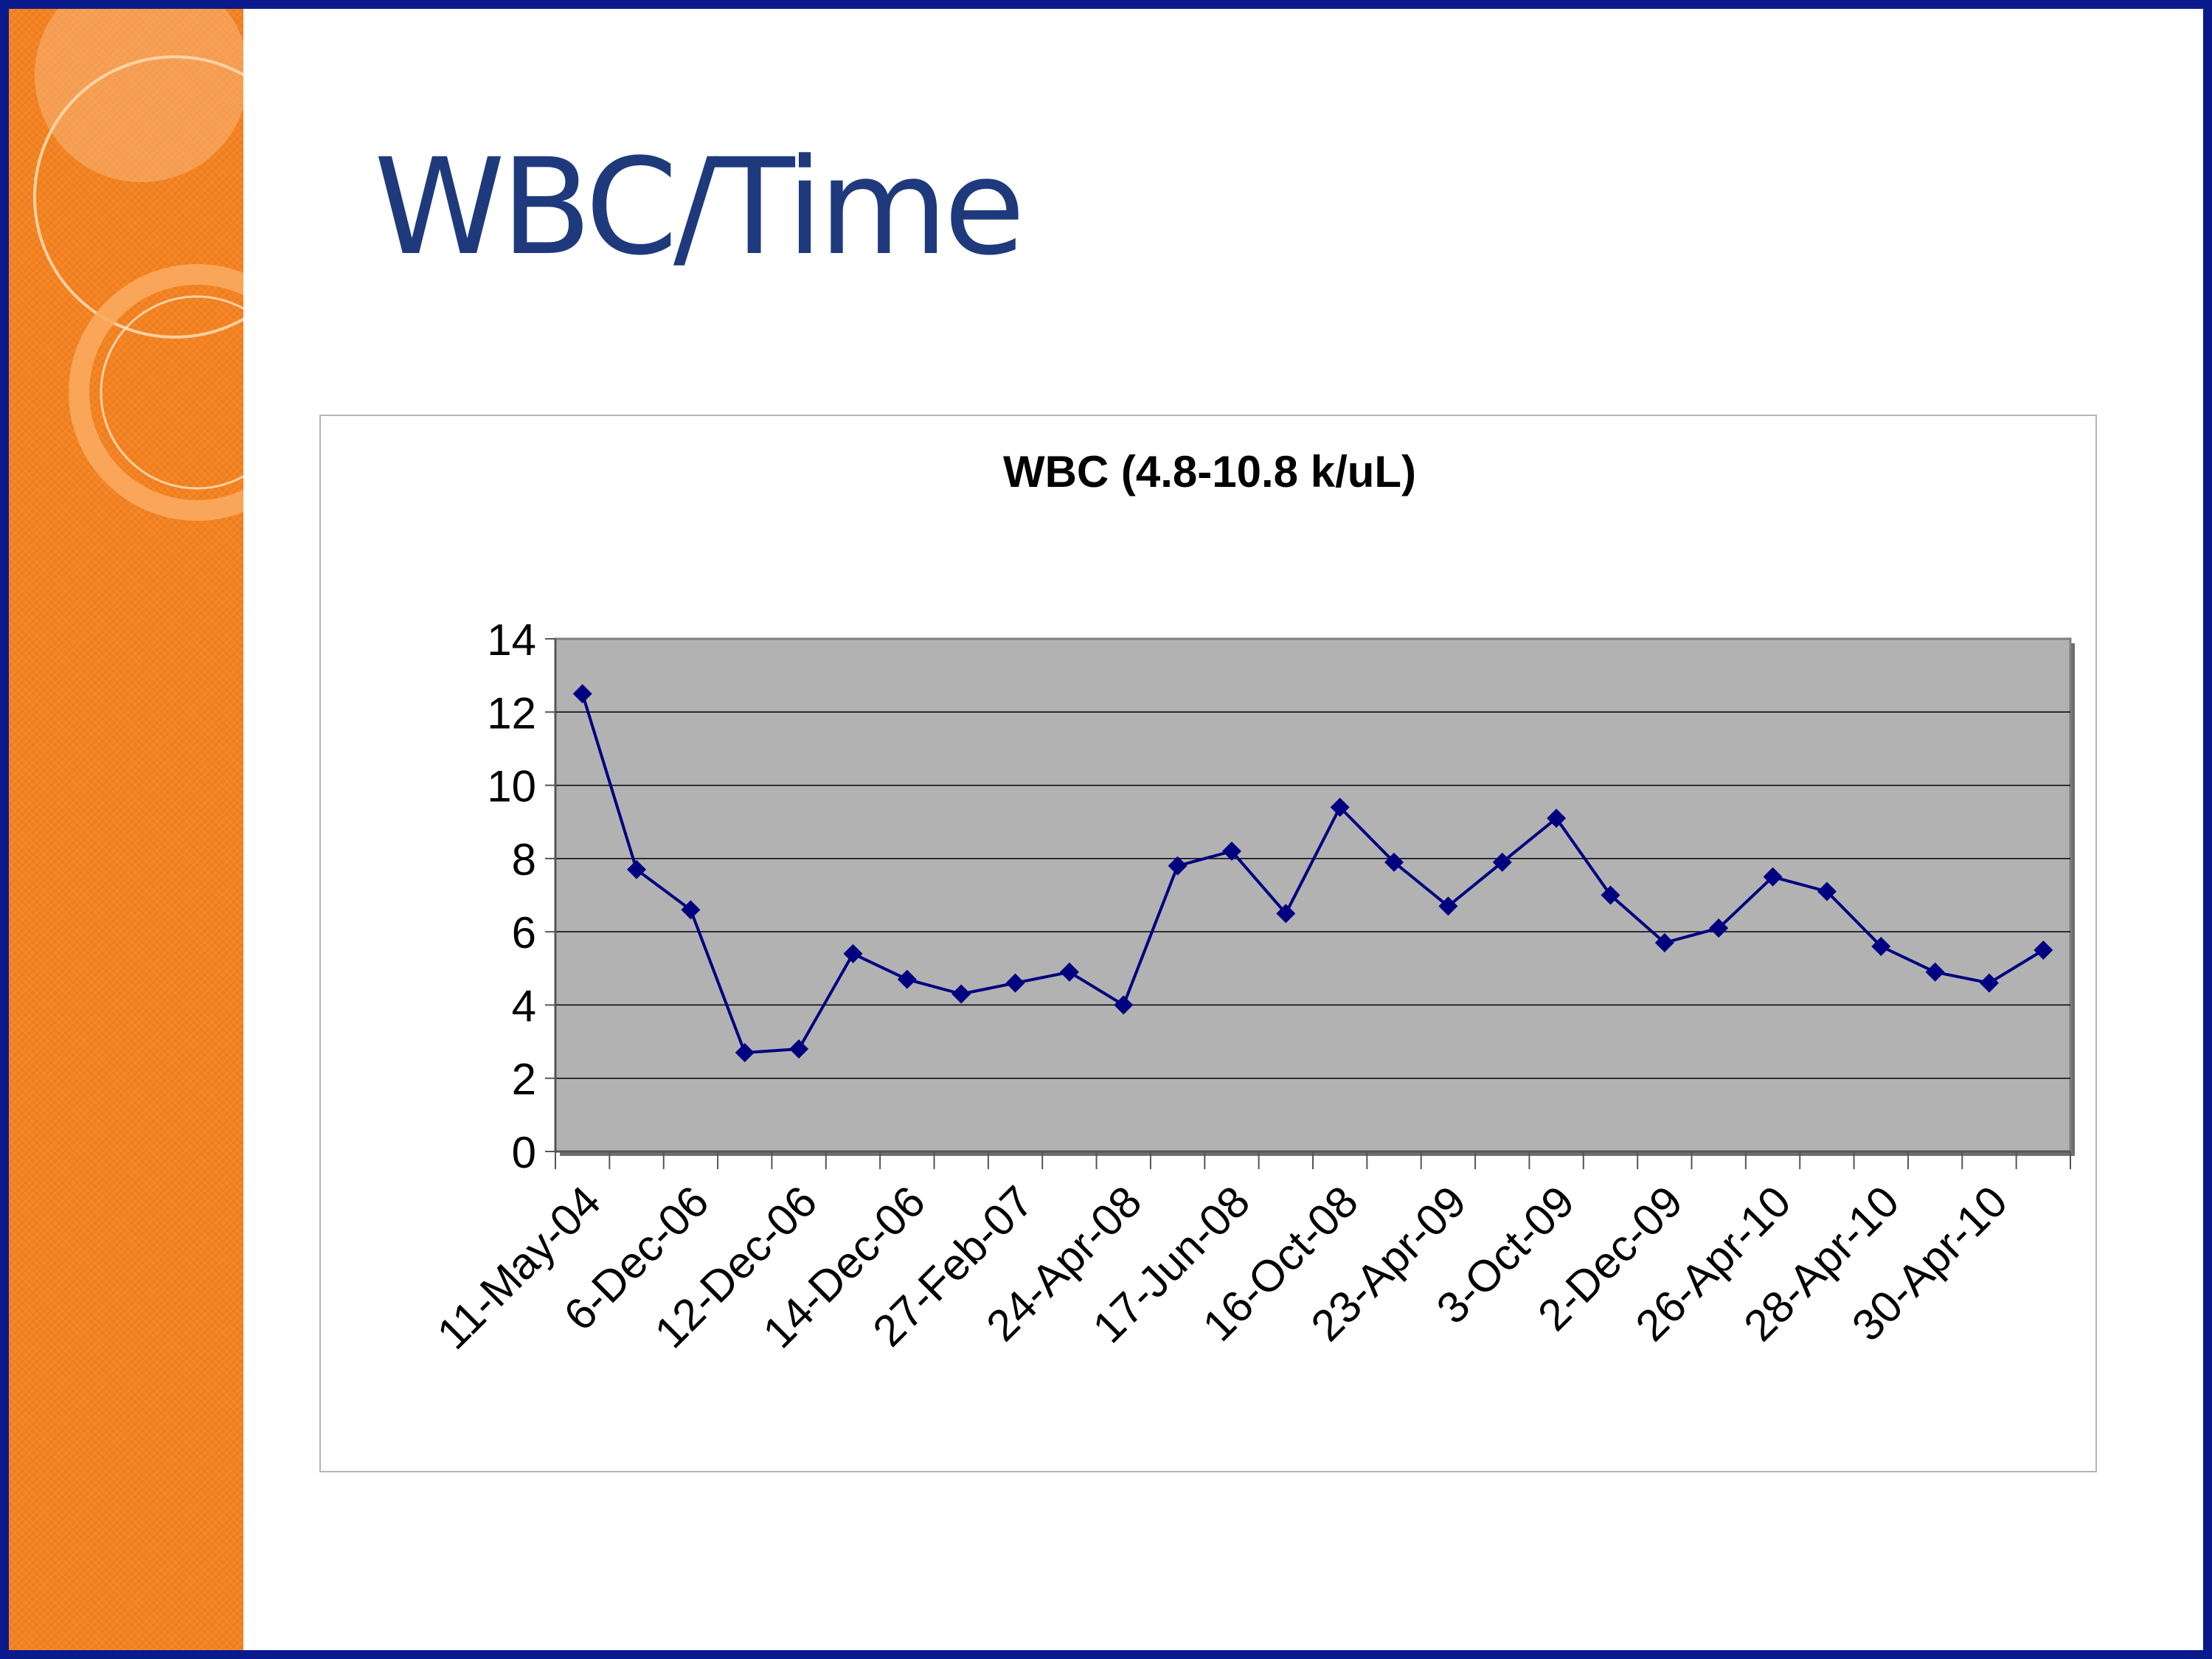  Describe the element at coordinates (700, 208) in the screenshot. I see `slide-title: WBC/Time` at that location.